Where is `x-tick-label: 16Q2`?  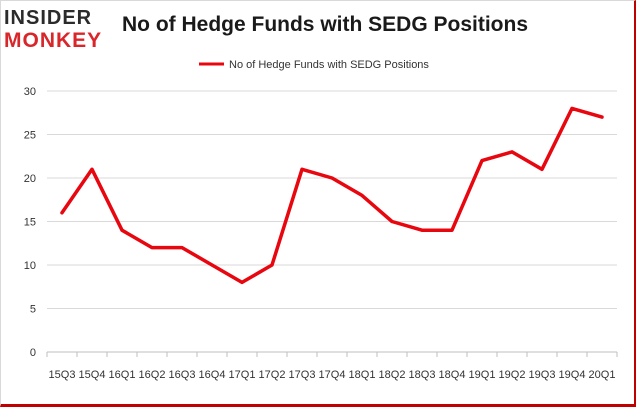
x-tick-label: 16Q2 is located at coordinates (152, 375).